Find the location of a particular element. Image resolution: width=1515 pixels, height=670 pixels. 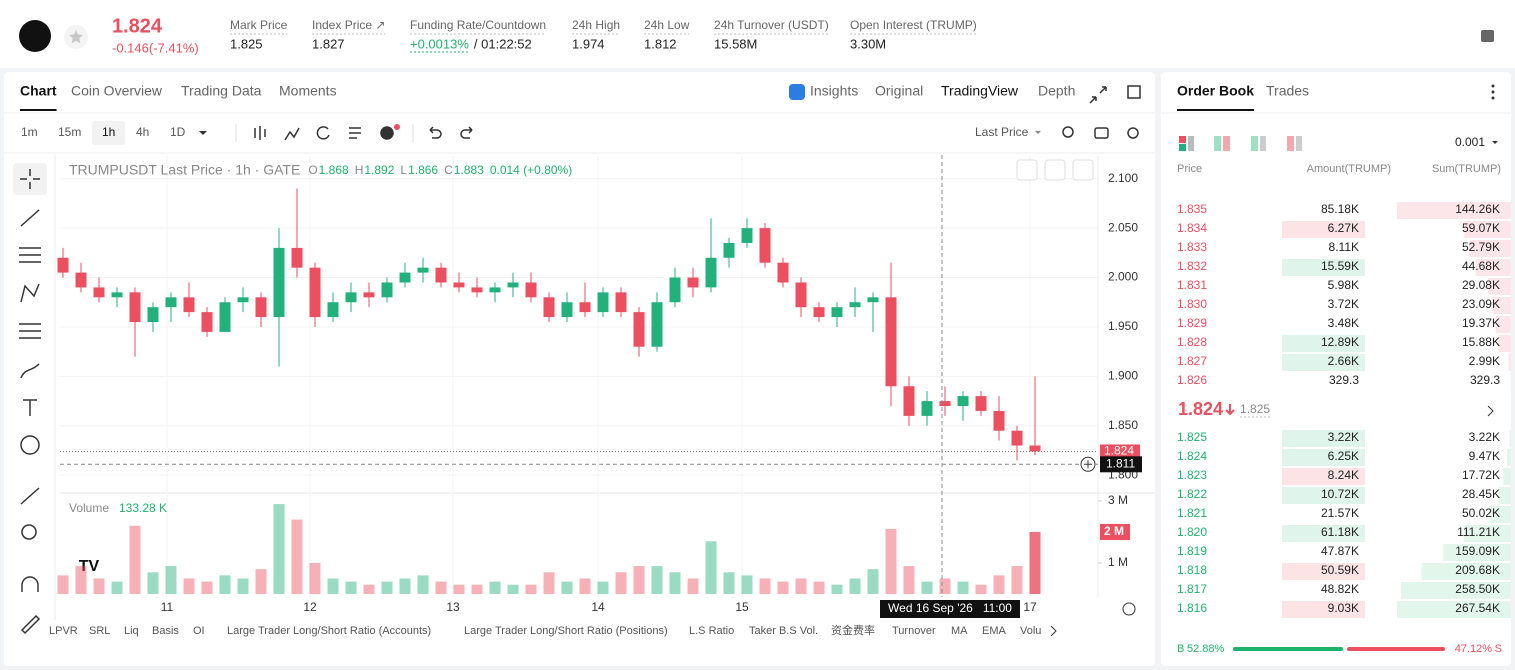

book-price: 1.826 is located at coordinates (1192, 380).